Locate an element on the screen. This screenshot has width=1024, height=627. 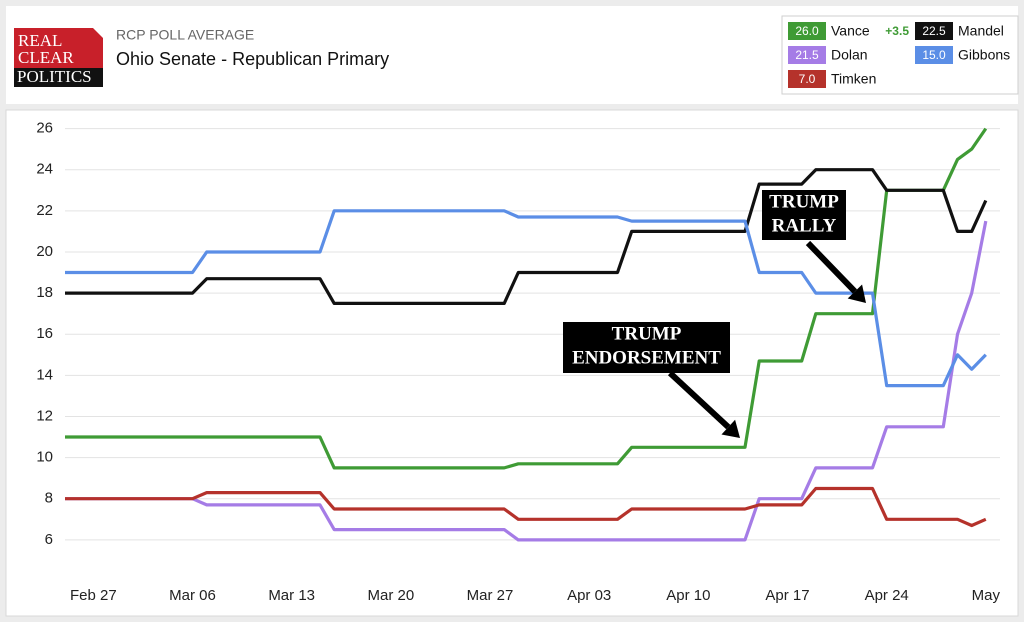
x-tick-label: Mar 13 is located at coordinates (291, 595).